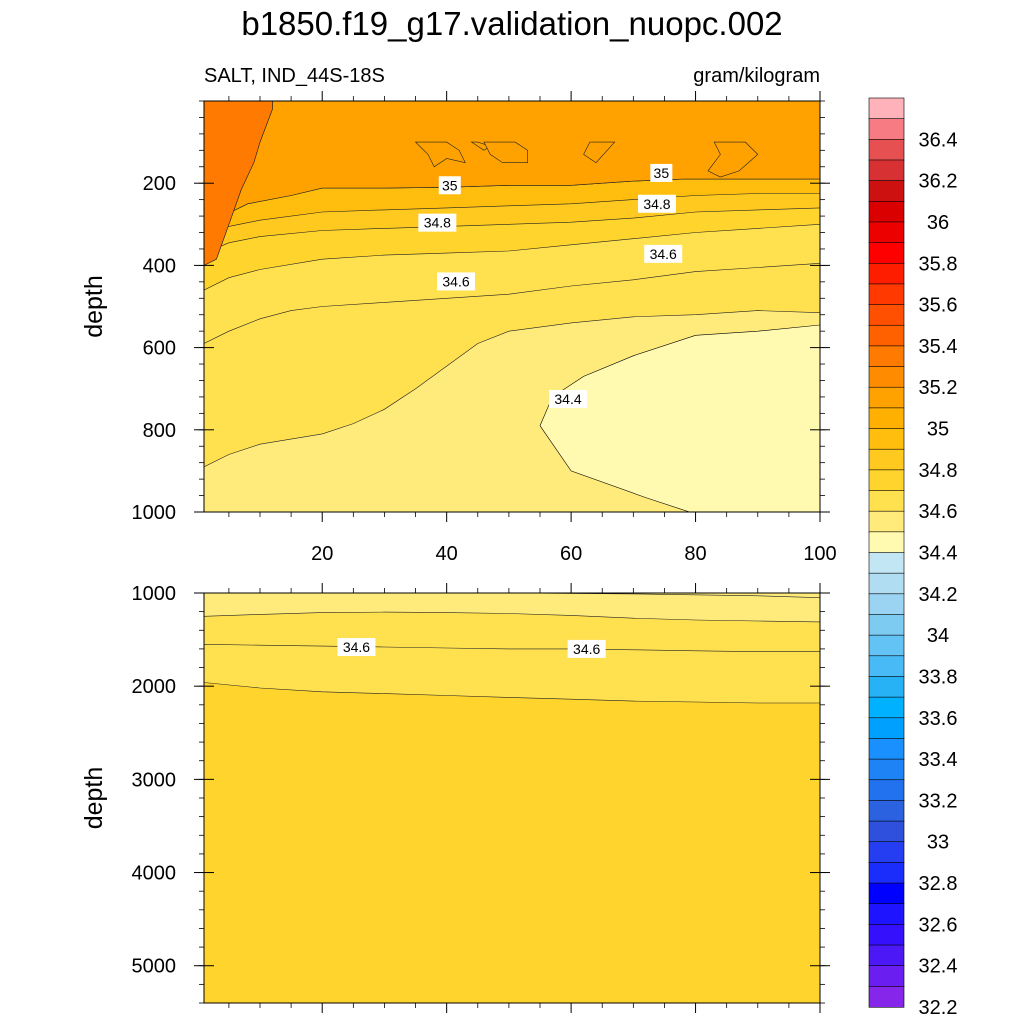  What do you see at coordinates (294, 76) in the screenshot?
I see `variable-region-label: SALT, IND_44S-18S` at bounding box center [294, 76].